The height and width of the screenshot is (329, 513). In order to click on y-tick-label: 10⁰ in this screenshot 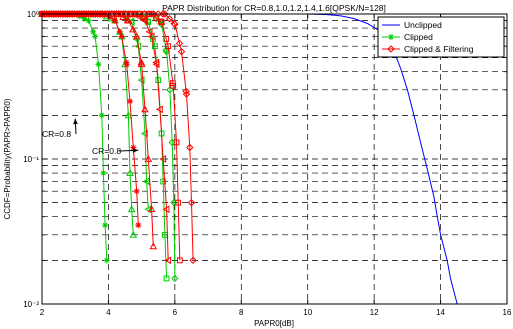, I will do `click(33, 14)`.